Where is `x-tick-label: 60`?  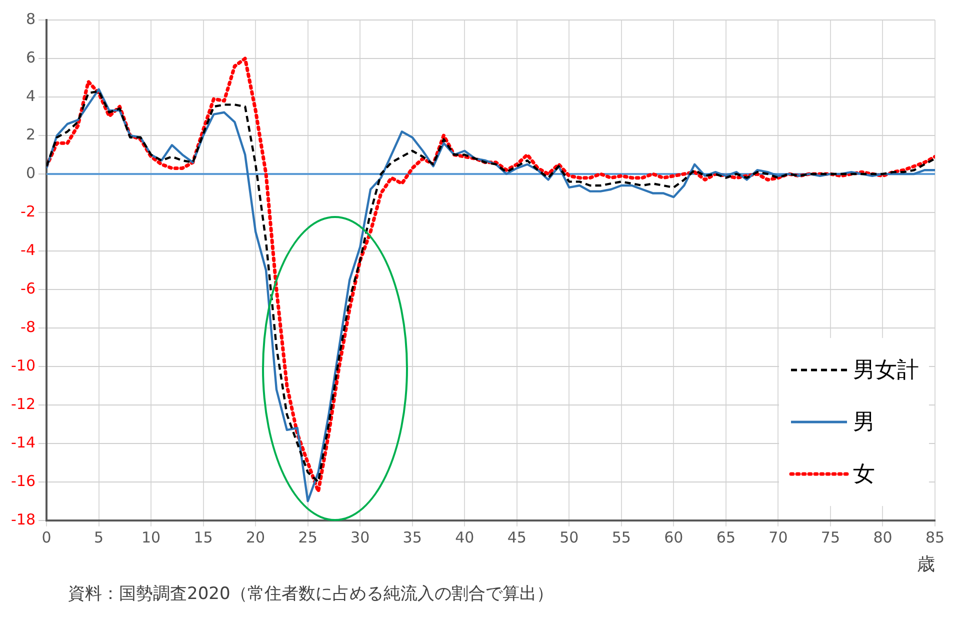
x-tick-label: 60 is located at coordinates (674, 537).